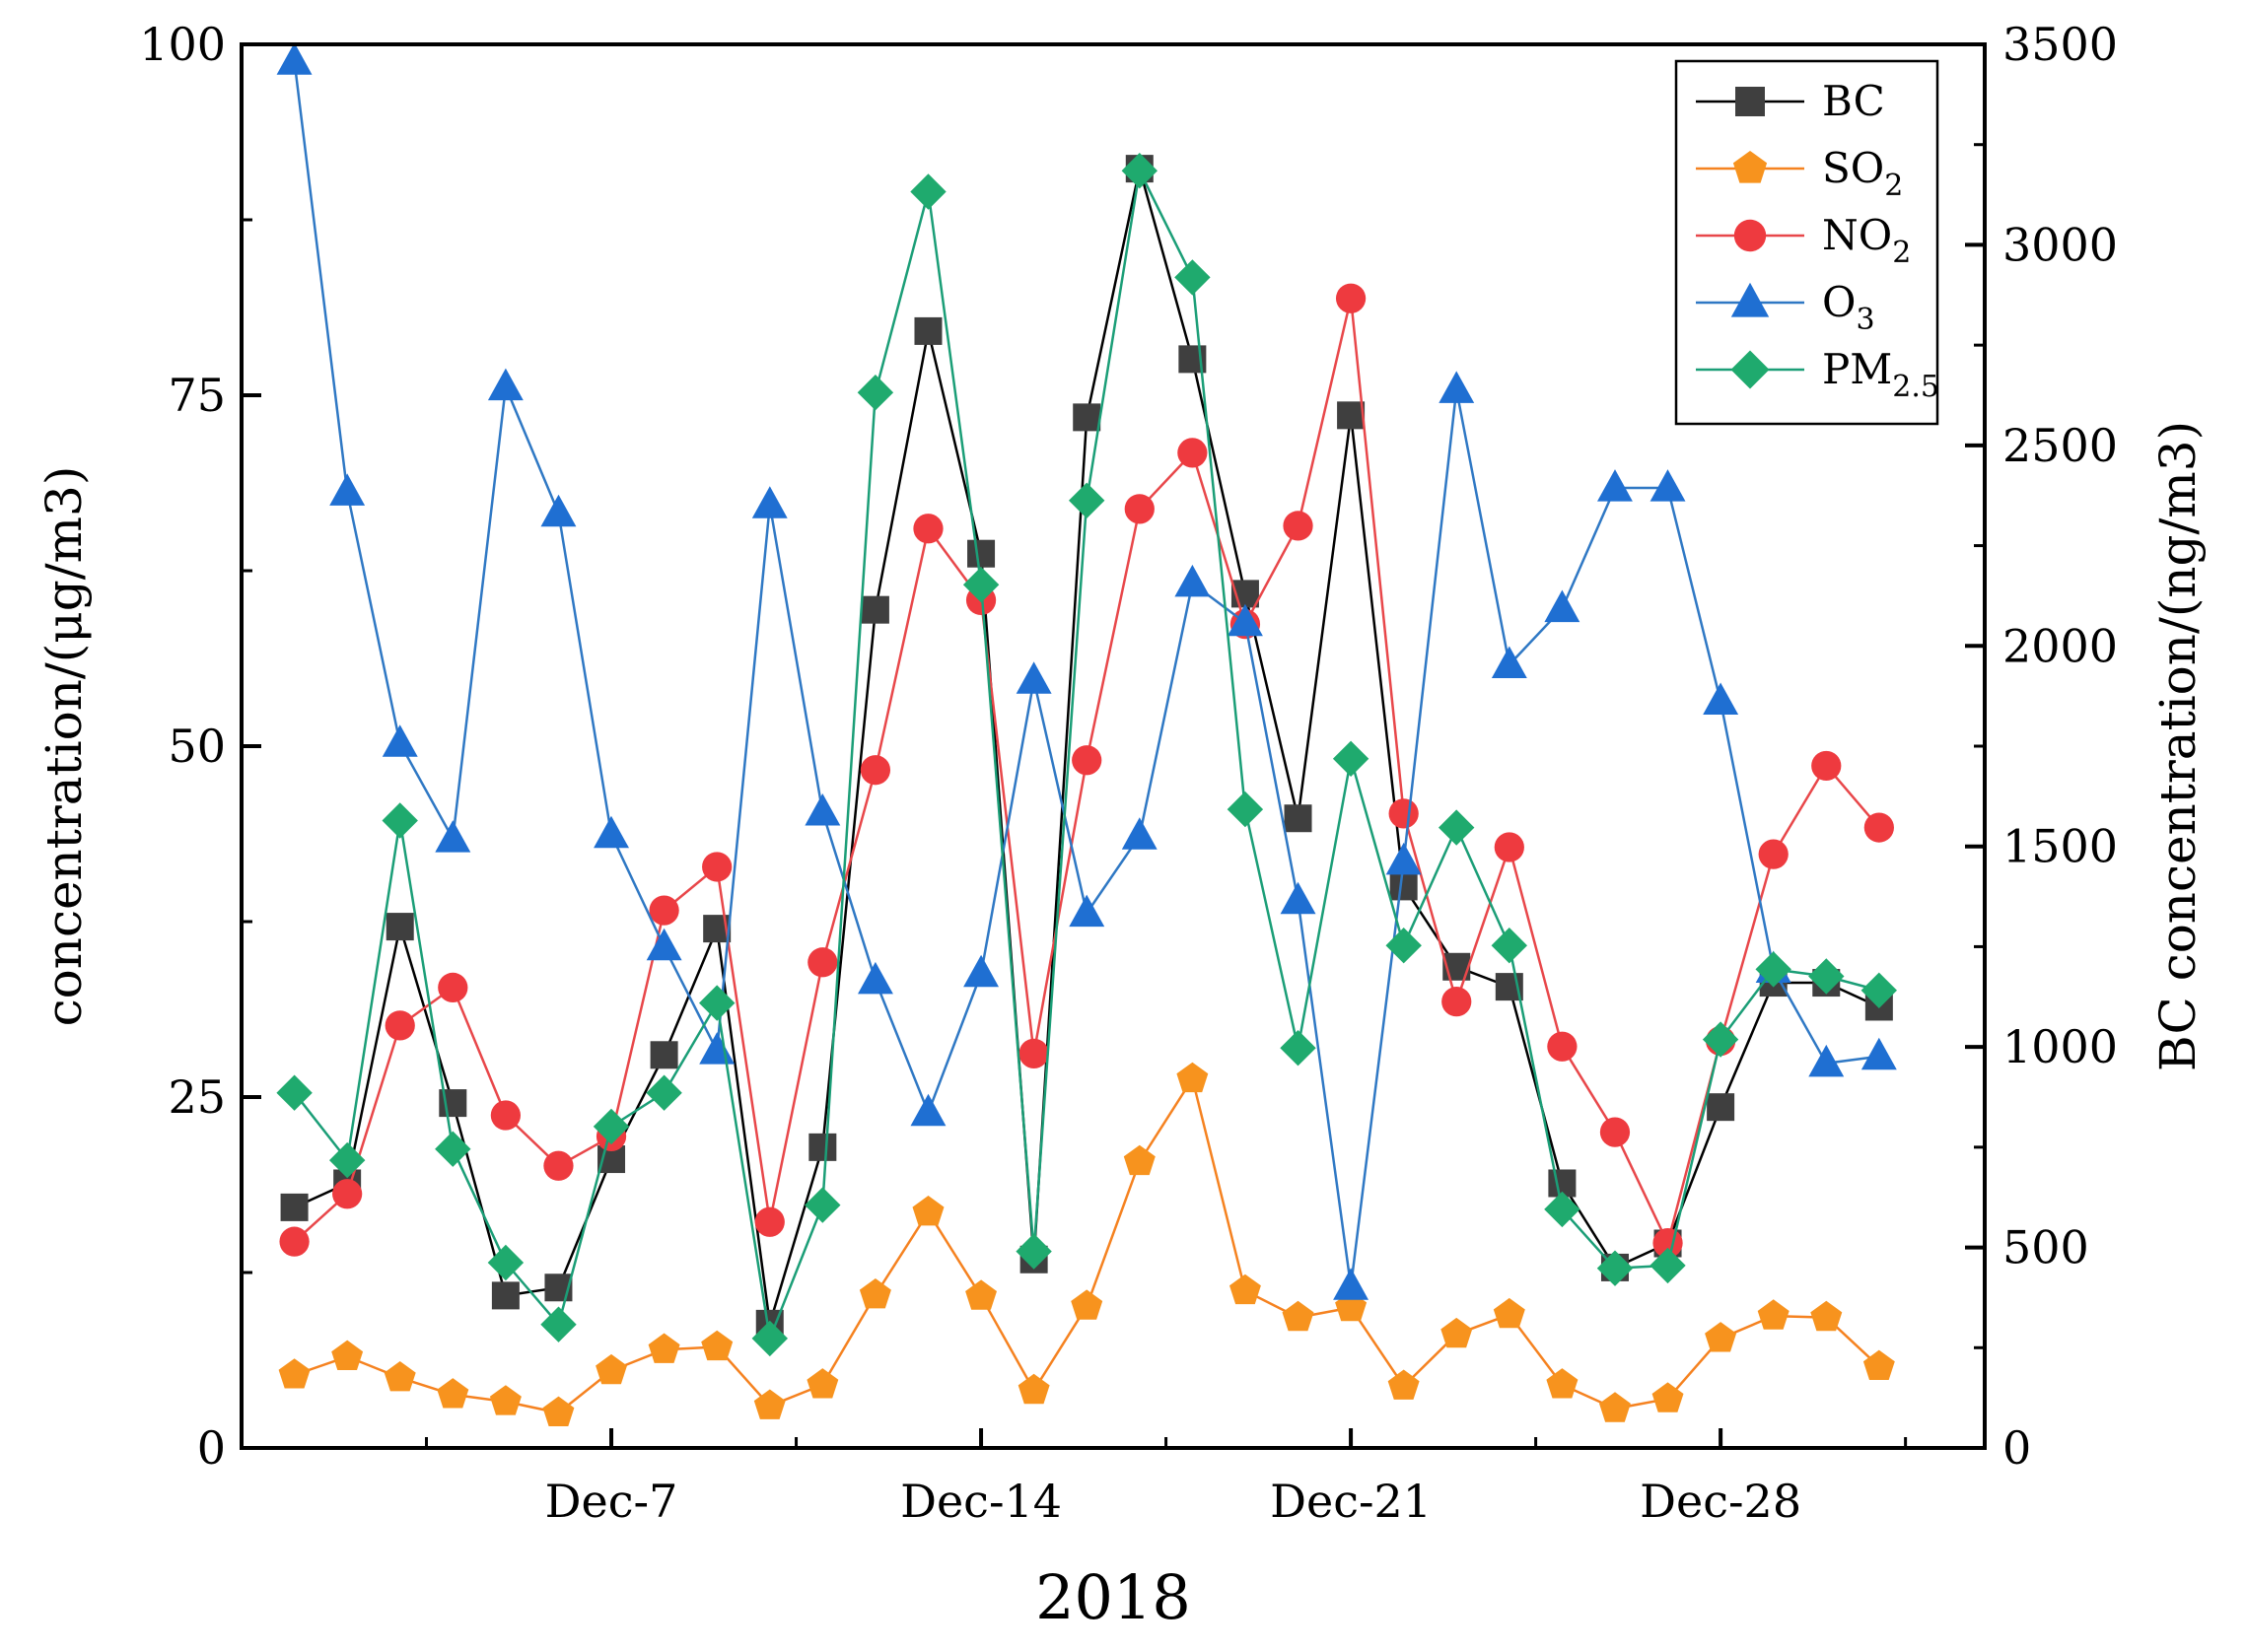 The image size is (2246, 1652). What do you see at coordinates (1720, 1501) in the screenshot?
I see `x-tick-label: Dec-28` at bounding box center [1720, 1501].